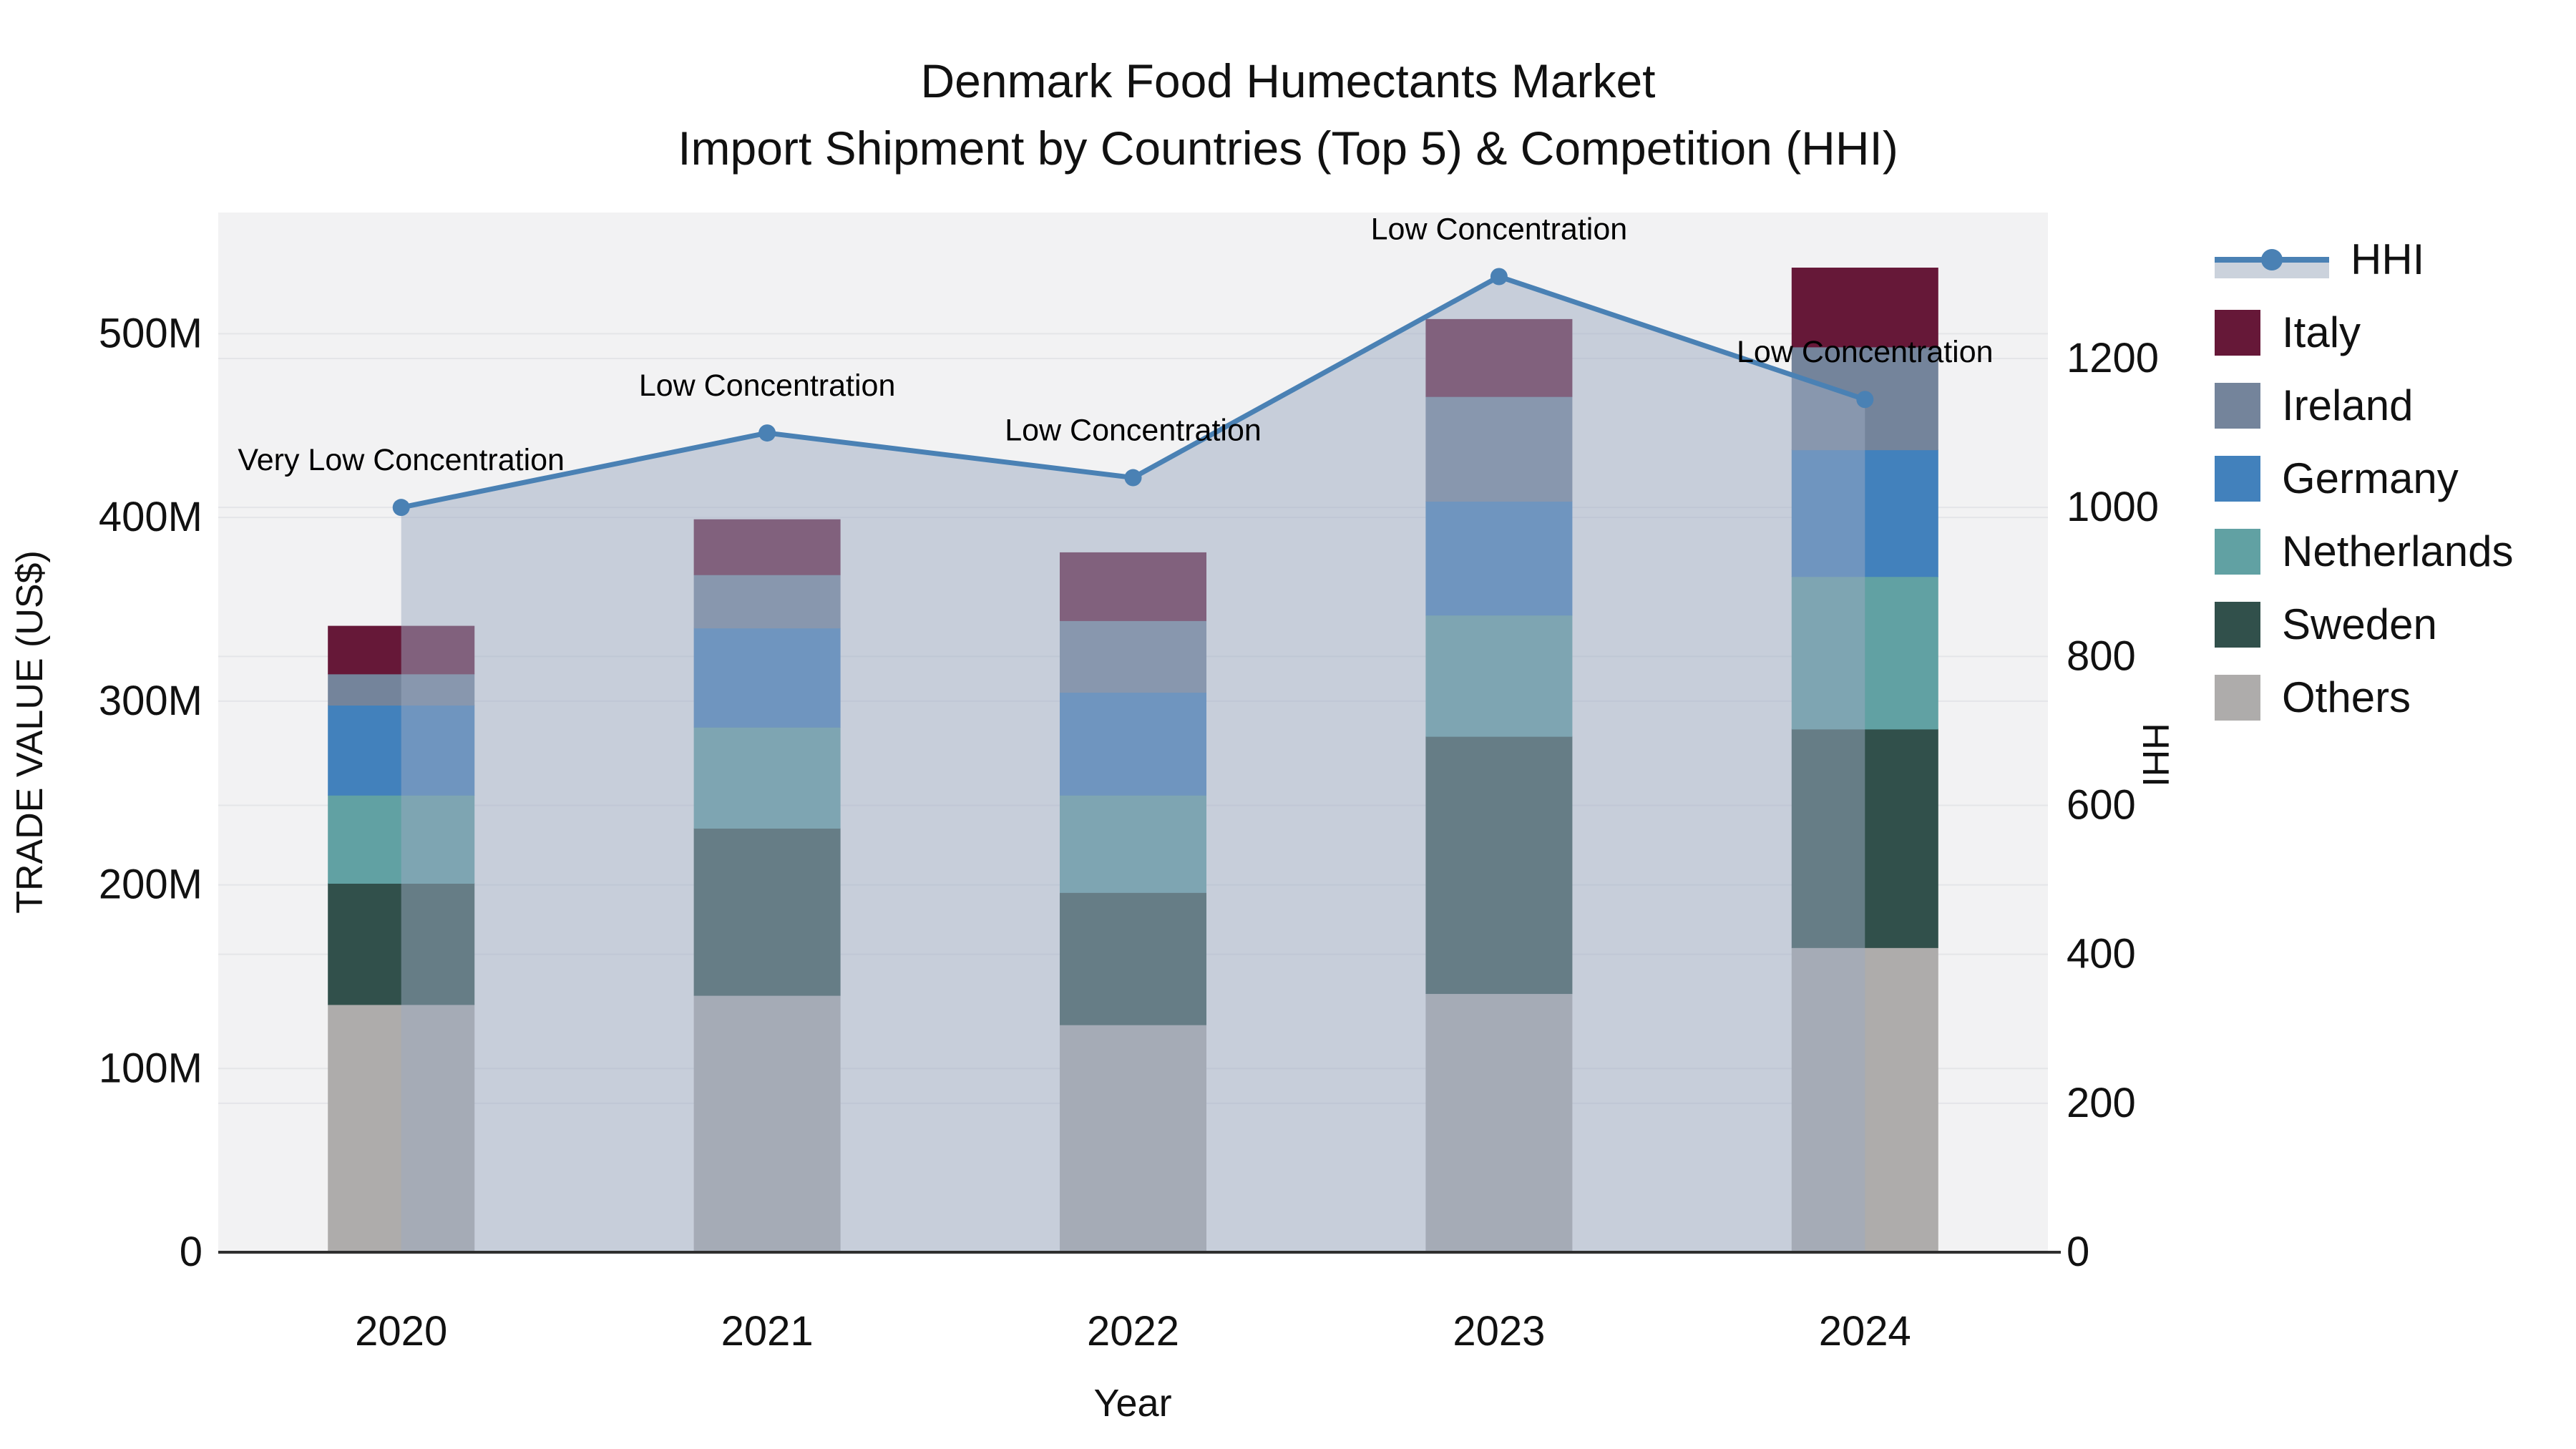 The image size is (2576, 1449). Describe the element at coordinates (2155, 755) in the screenshot. I see `right-axis-title: HHI` at that location.